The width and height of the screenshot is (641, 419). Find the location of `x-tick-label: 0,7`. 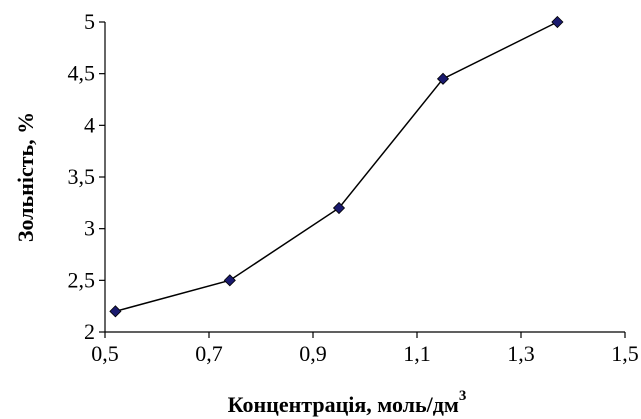

x-tick-label: 0,7 is located at coordinates (209, 353).